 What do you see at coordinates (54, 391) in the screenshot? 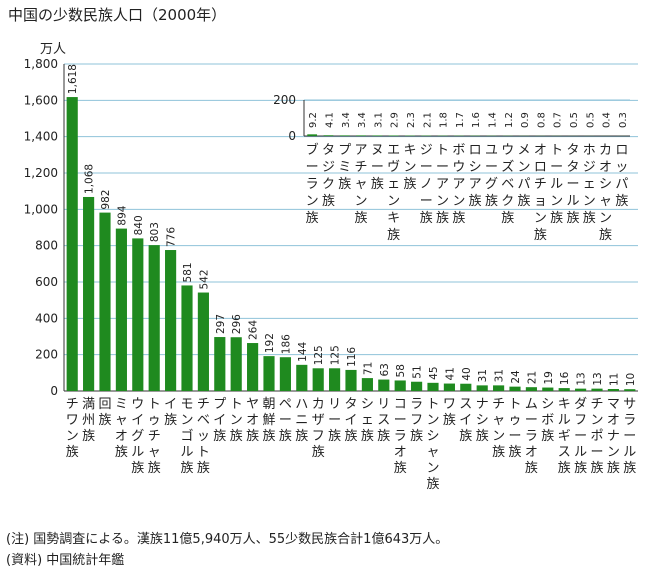
I see `y-tick-label: 0` at bounding box center [54, 391].